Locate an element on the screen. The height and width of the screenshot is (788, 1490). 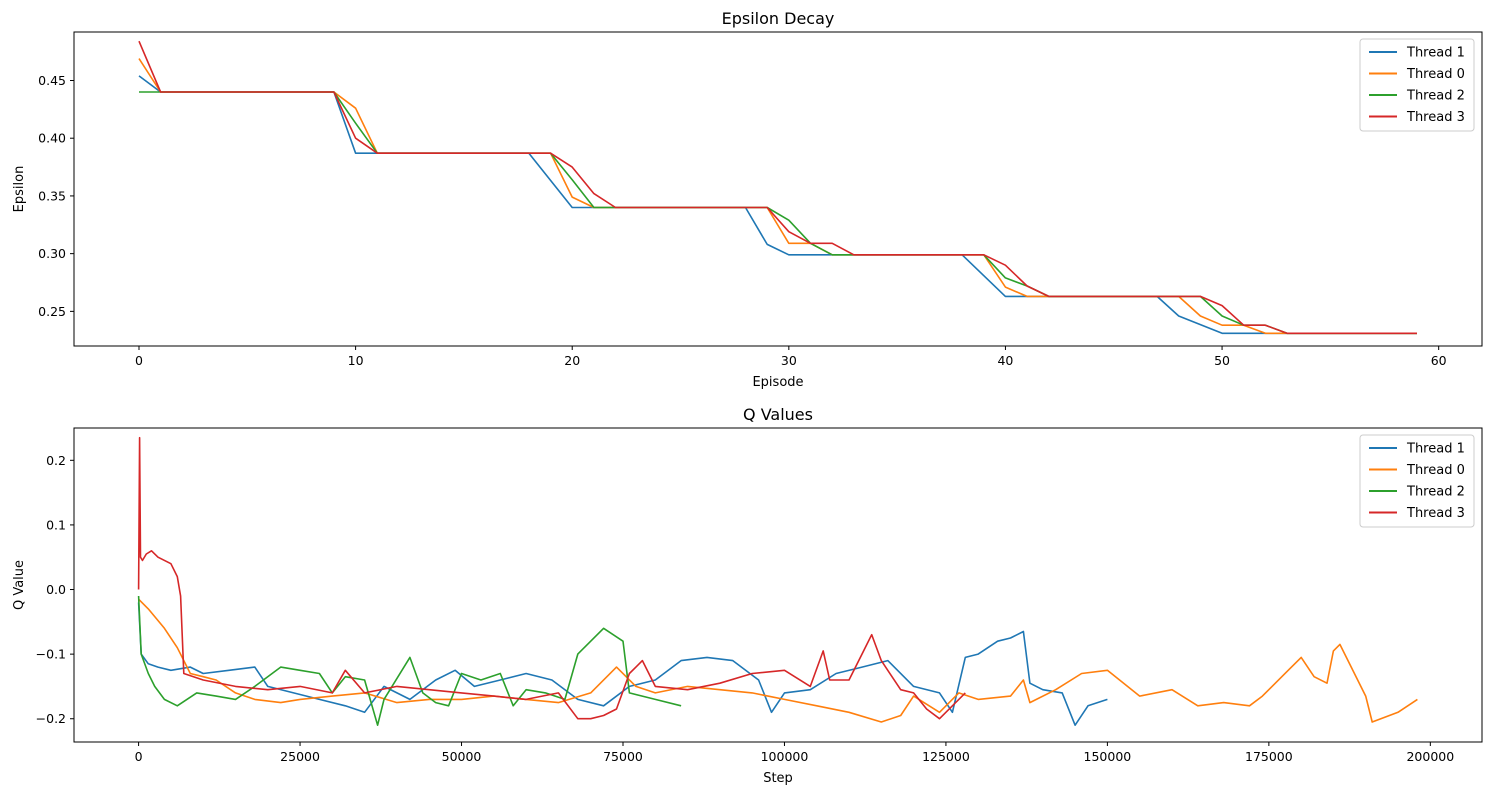
y-tick-label: 0.40 is located at coordinates (52, 138).